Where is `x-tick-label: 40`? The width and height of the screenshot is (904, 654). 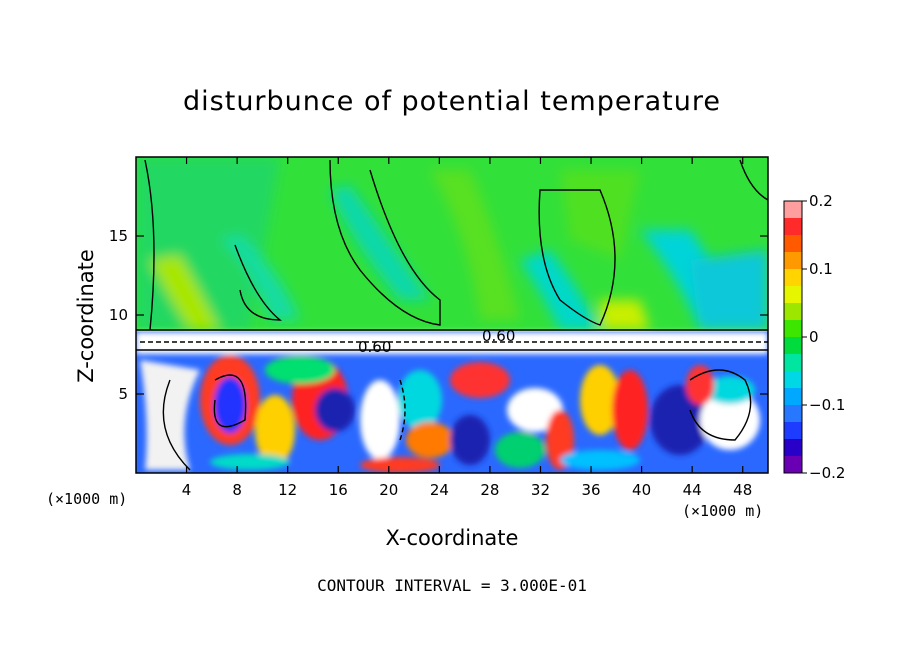 x-tick-label: 40 is located at coordinates (641, 490).